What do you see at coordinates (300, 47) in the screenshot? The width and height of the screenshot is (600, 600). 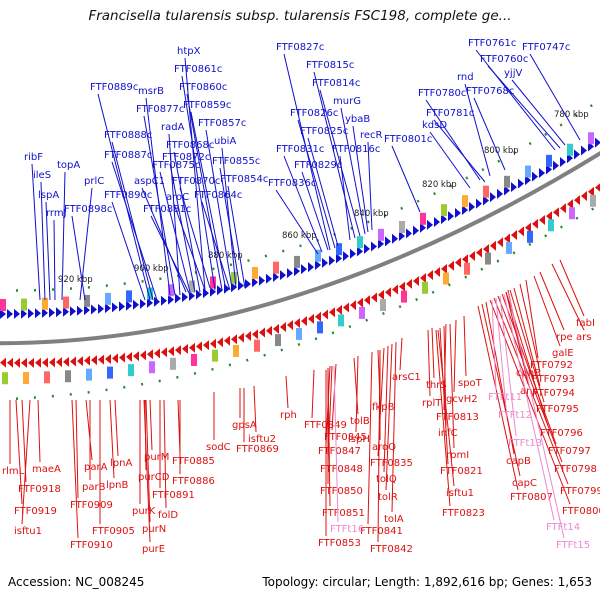 I see `forward-gene-label: FTF0827c` at bounding box center [300, 47].